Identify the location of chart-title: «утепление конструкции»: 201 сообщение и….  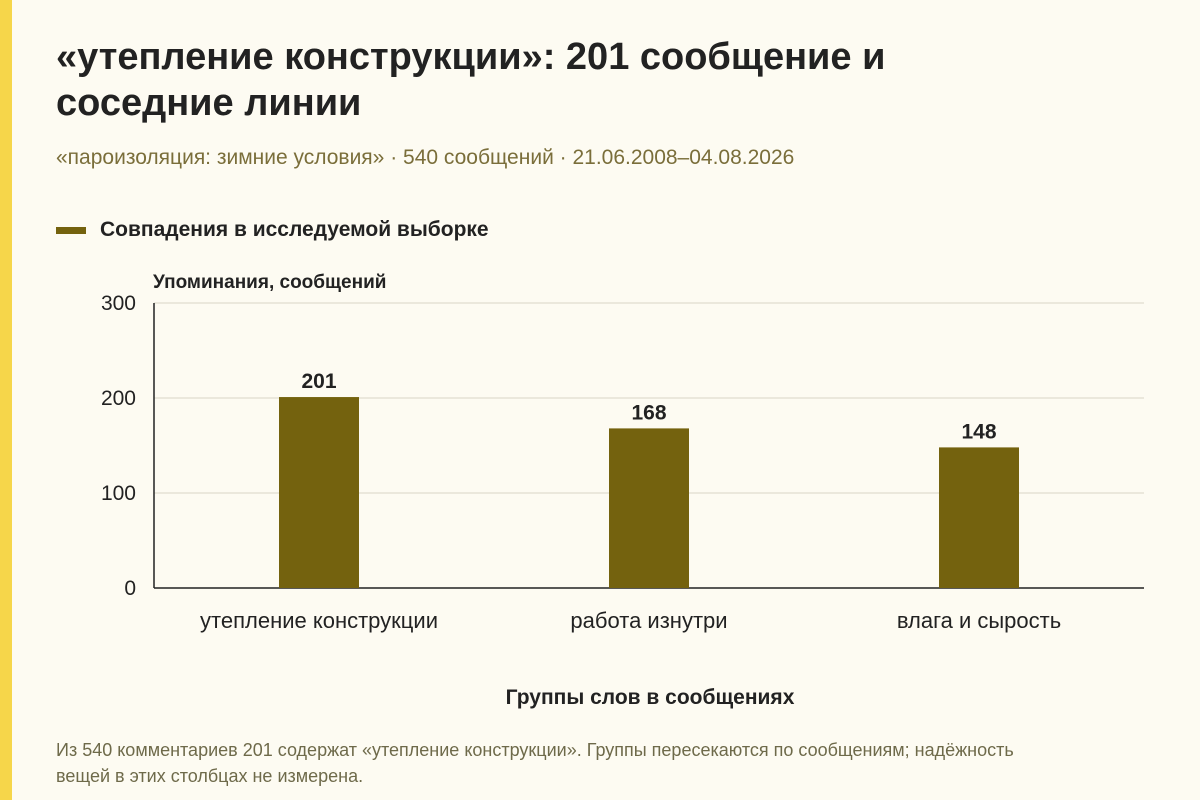
(471, 80).